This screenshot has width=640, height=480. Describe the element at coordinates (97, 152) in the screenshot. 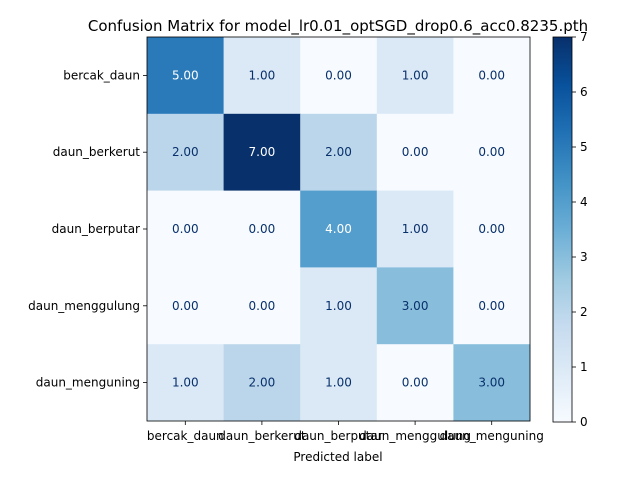

I see `y-tick-label: daun_berkerut` at that location.